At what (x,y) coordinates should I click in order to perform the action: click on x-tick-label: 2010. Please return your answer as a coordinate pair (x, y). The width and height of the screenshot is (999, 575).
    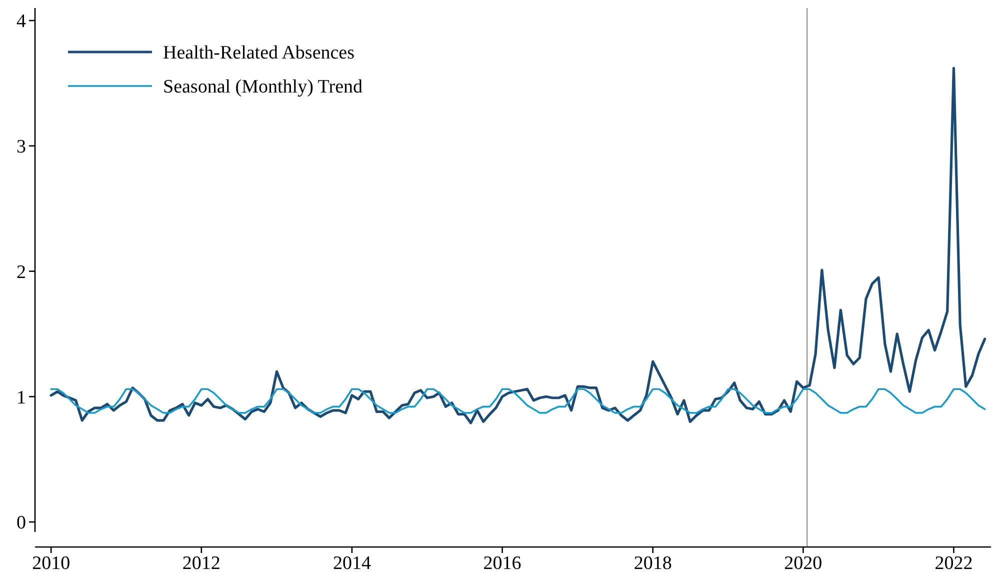
    Looking at the image, I should click on (51, 563).